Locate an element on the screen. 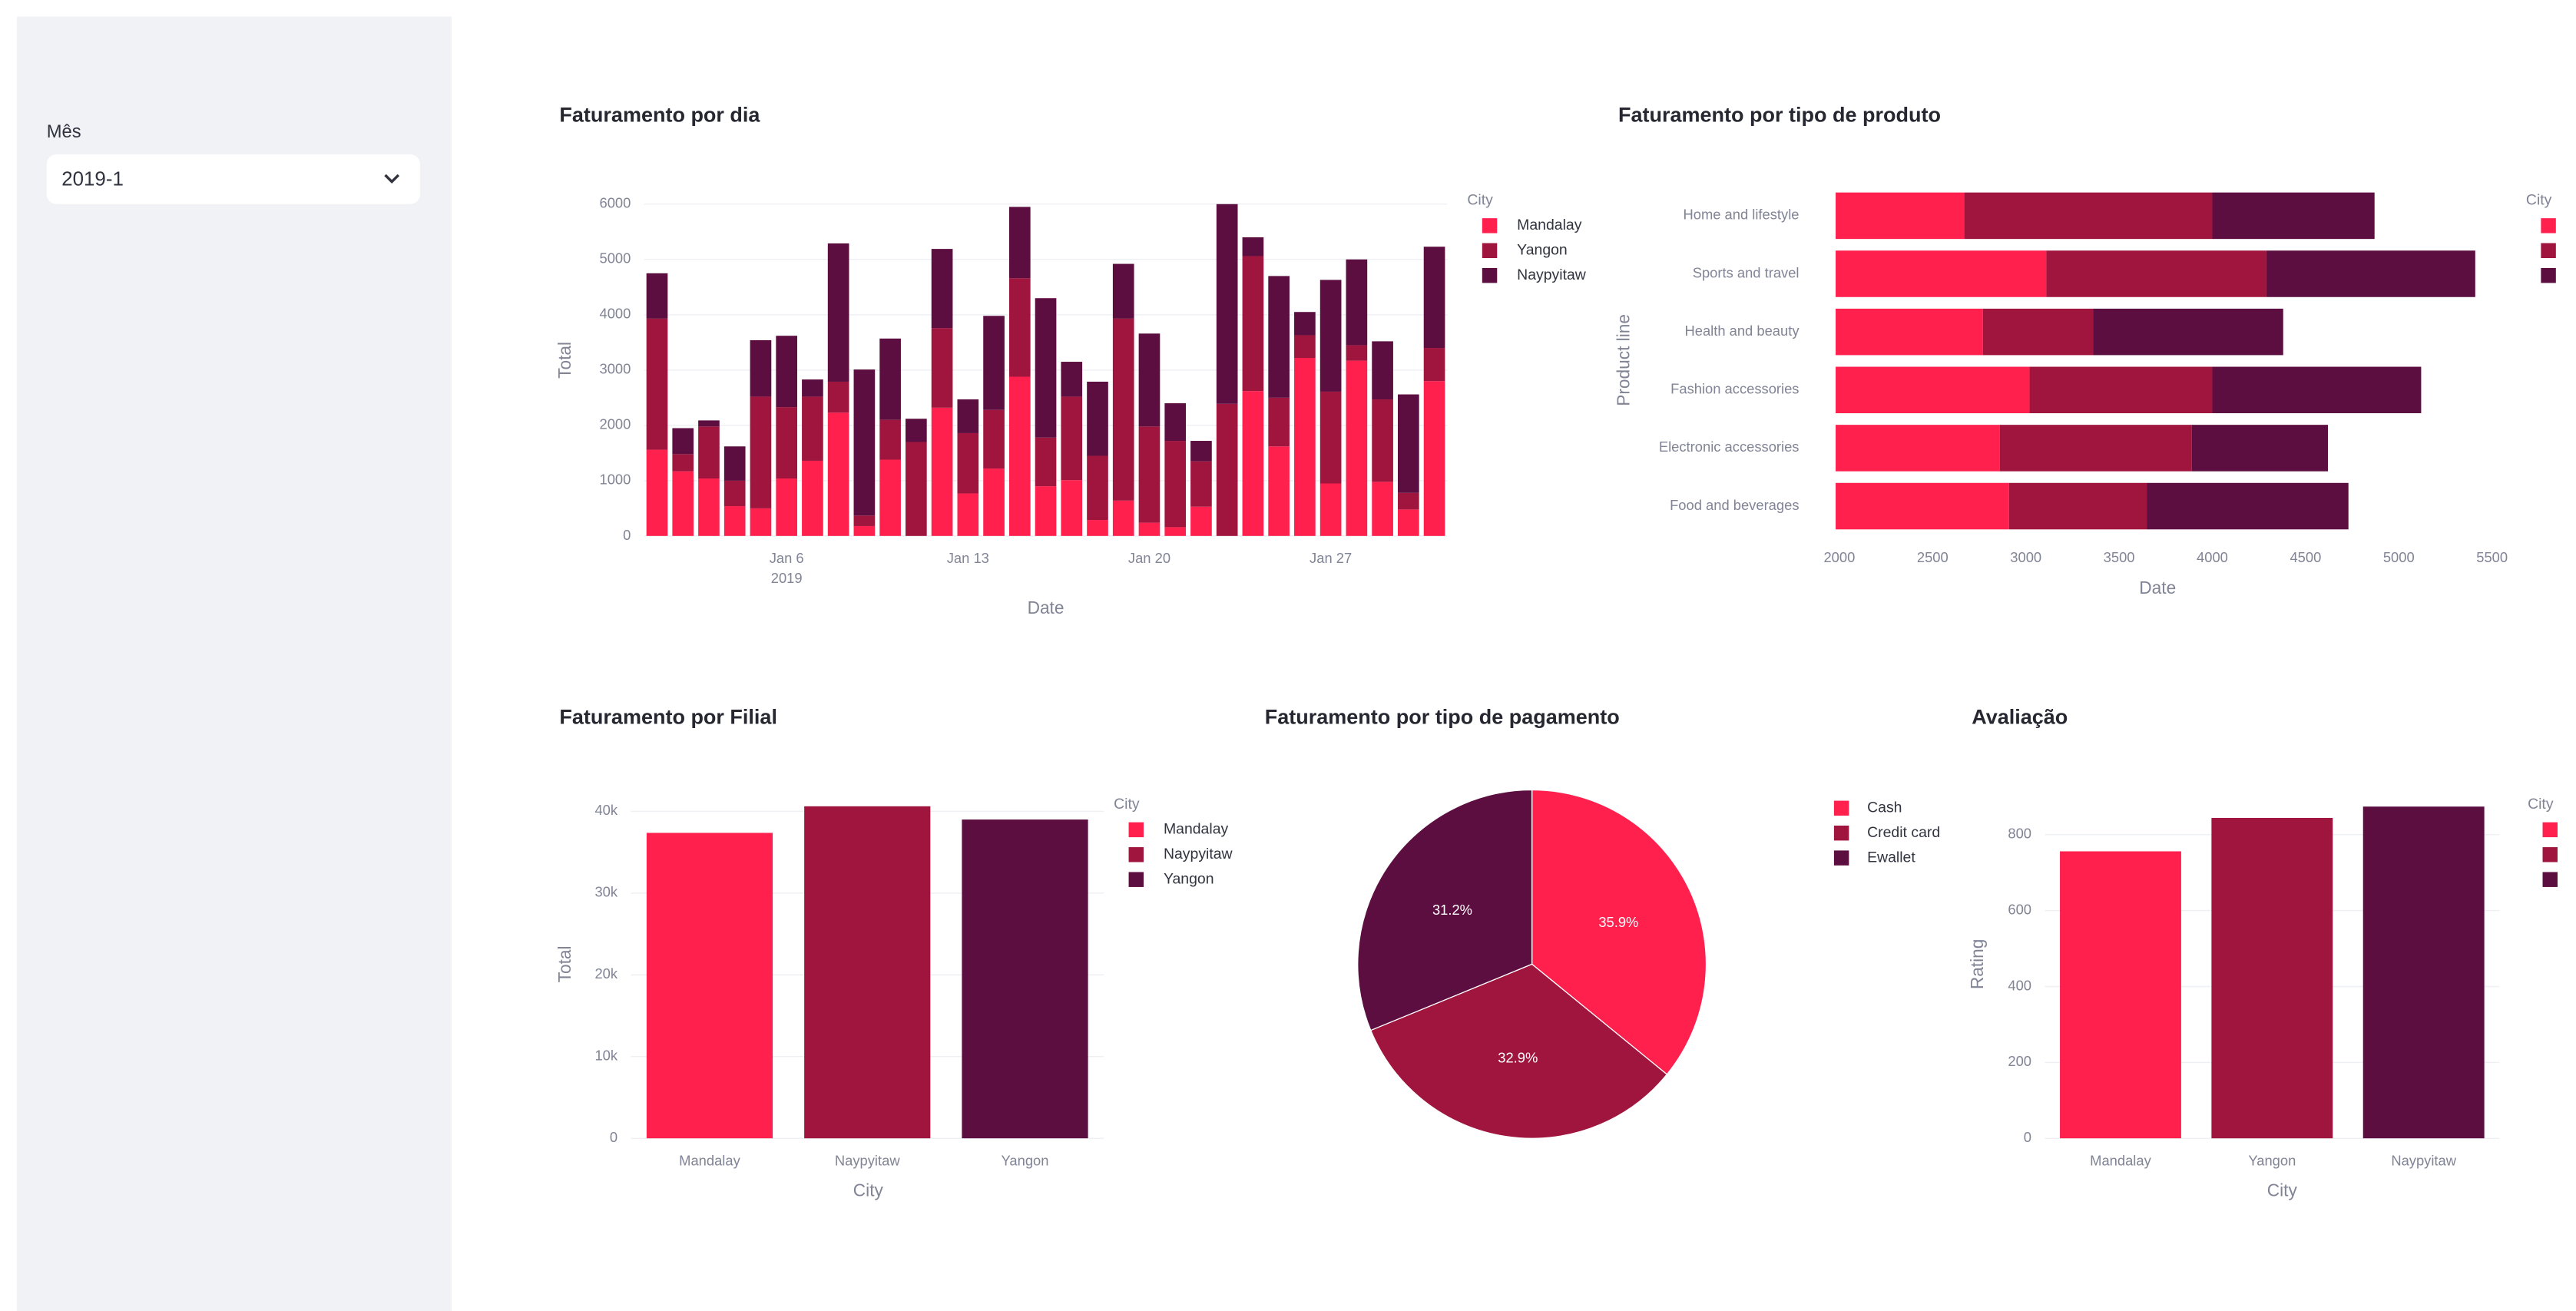  pie-slice is located at coordinates (1619, 932).